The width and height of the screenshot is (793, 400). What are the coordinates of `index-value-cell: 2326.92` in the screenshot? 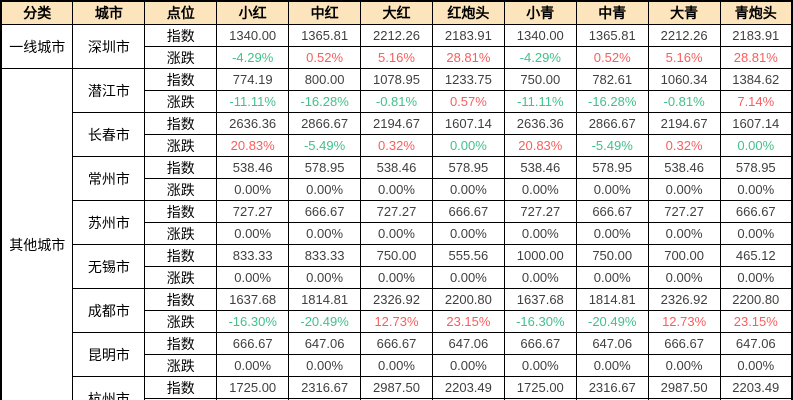 It's located at (396, 299).